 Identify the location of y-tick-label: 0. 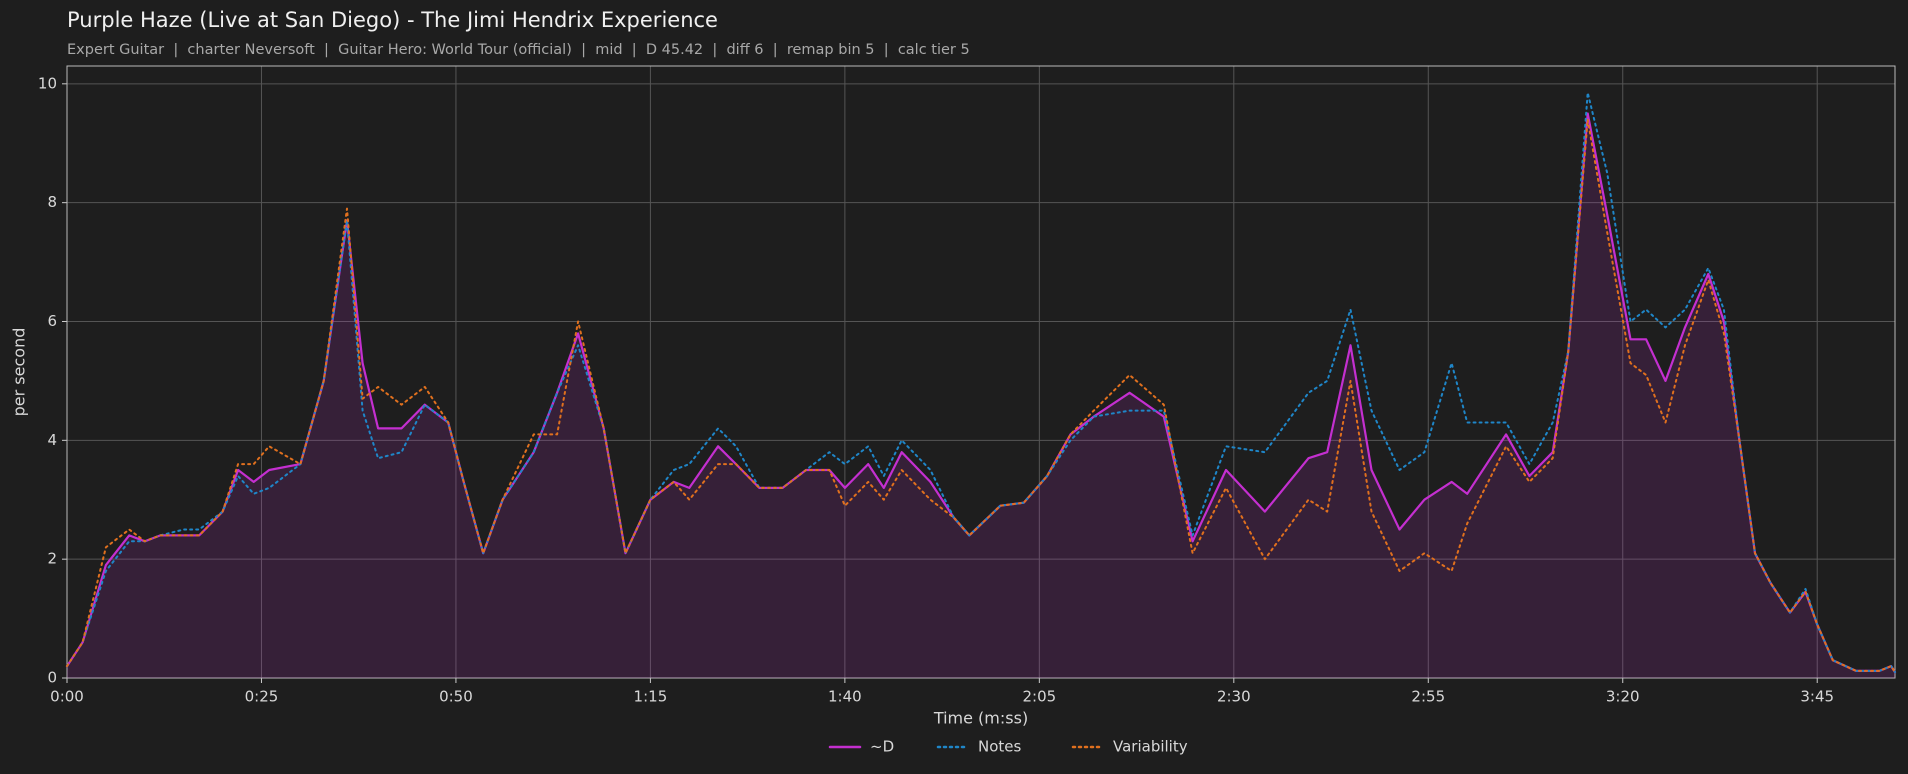
(52, 678).